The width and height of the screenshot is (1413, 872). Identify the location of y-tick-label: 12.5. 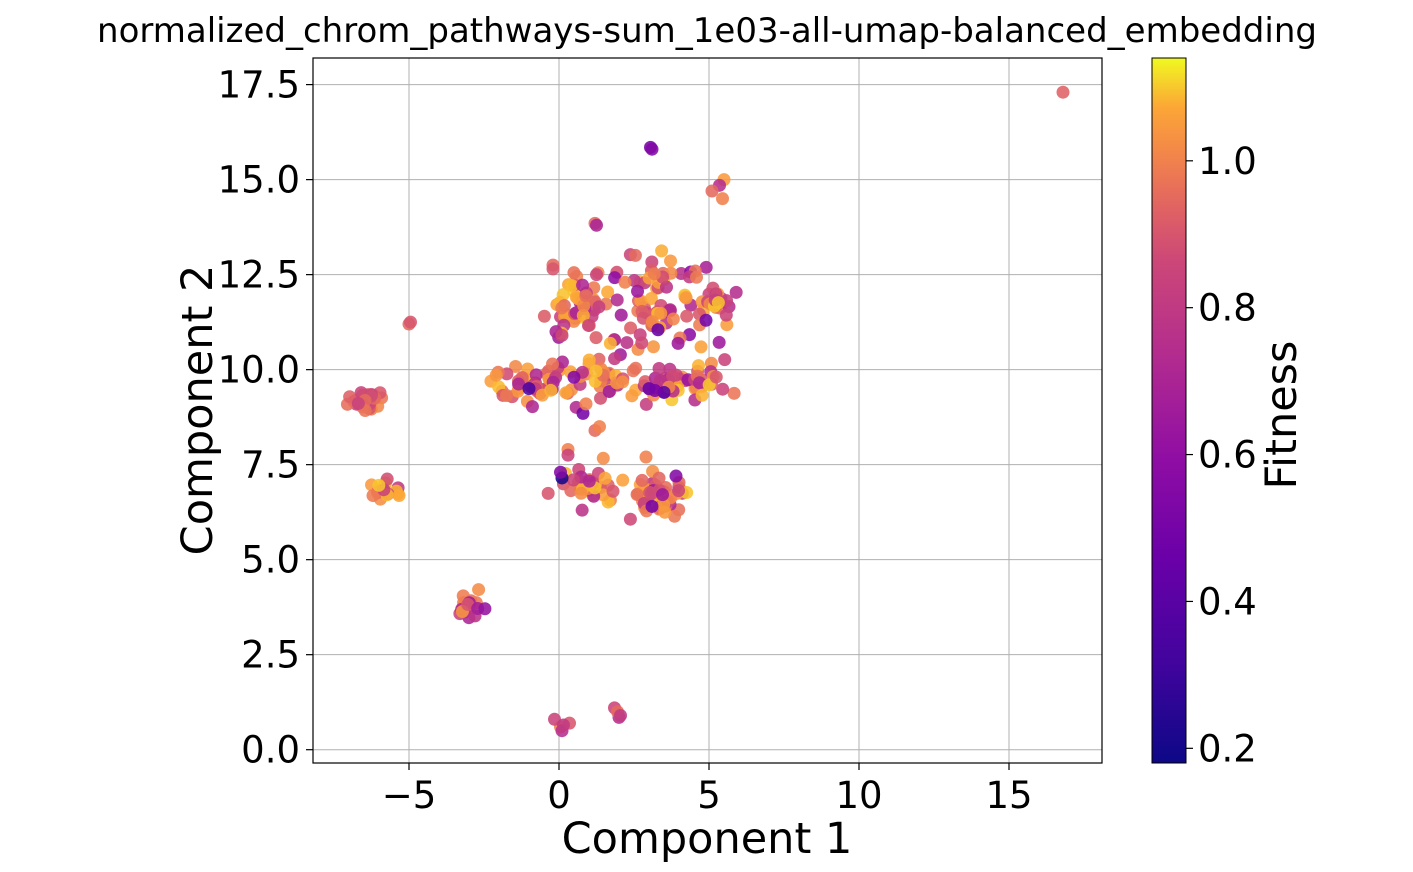
(259, 275).